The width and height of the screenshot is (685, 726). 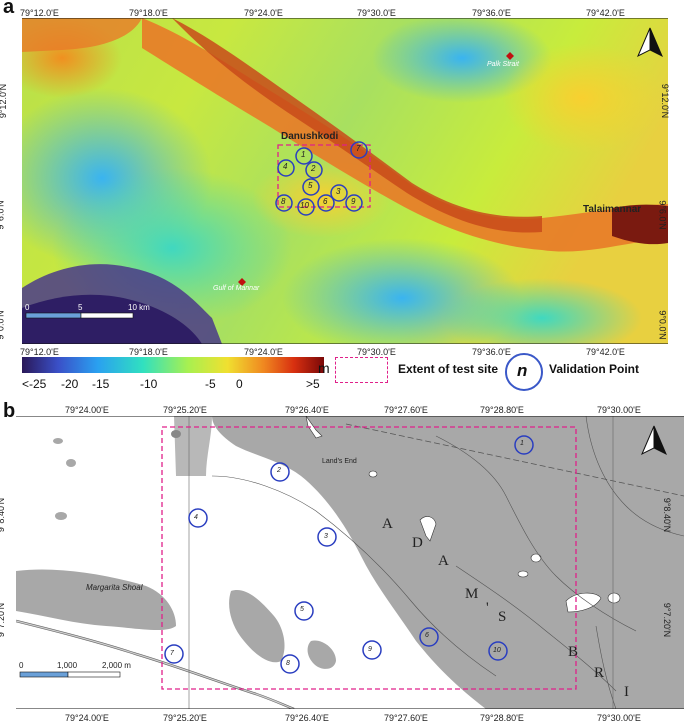 What do you see at coordinates (310, 185) in the screenshot?
I see `panel-a-point-5: 5` at bounding box center [310, 185].